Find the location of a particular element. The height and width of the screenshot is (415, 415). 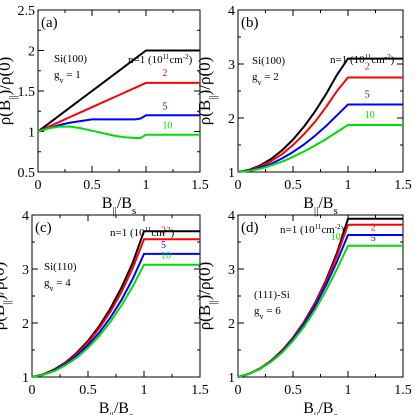

panel-letter: (c) is located at coordinates (43, 228).